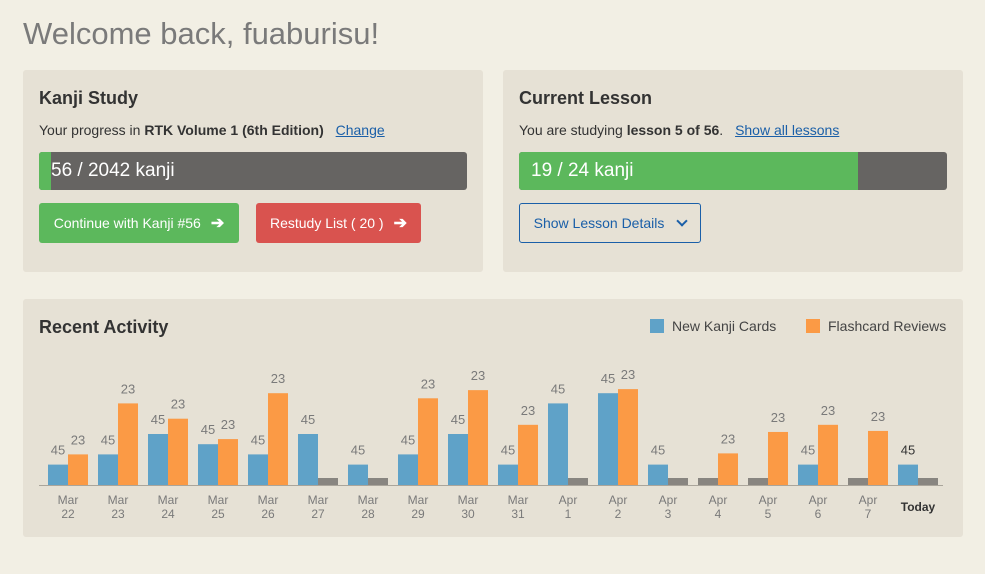 Image resolution: width=985 pixels, height=574 pixels. What do you see at coordinates (568, 514) in the screenshot?
I see `x-tick-label: 1` at bounding box center [568, 514].